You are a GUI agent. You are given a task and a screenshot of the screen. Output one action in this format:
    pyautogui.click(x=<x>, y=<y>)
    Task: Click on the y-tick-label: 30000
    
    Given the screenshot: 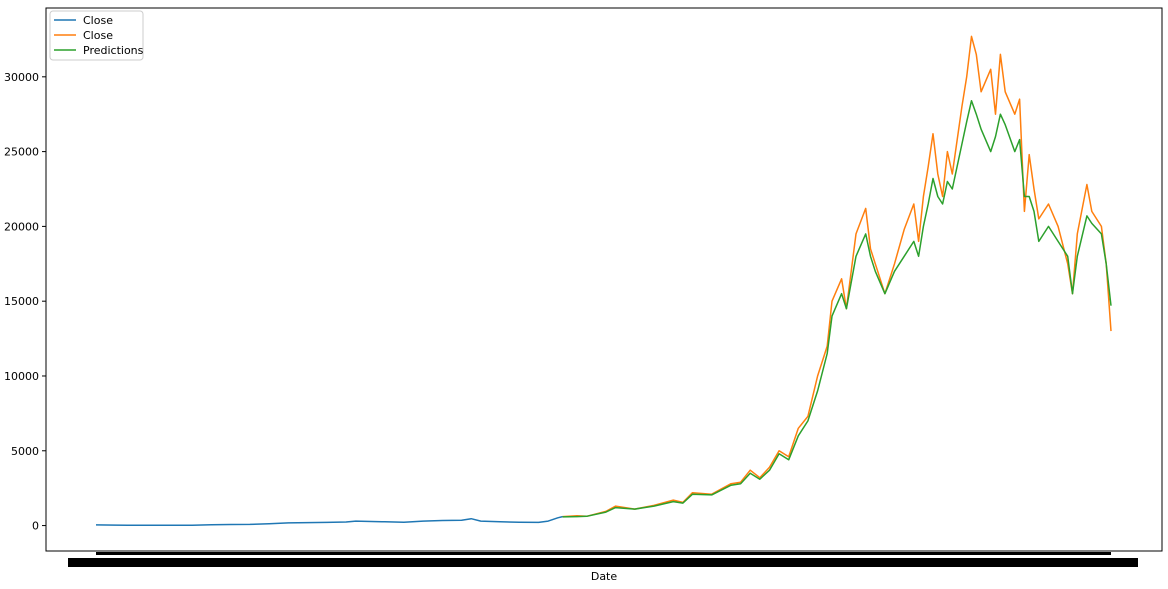 What is the action you would take?
    pyautogui.click(x=21, y=77)
    